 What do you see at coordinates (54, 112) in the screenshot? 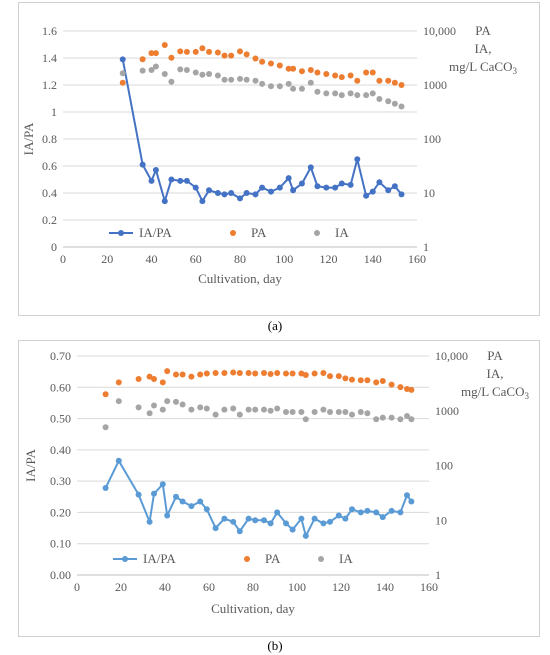
I see `y-tick-label: 1` at bounding box center [54, 112].